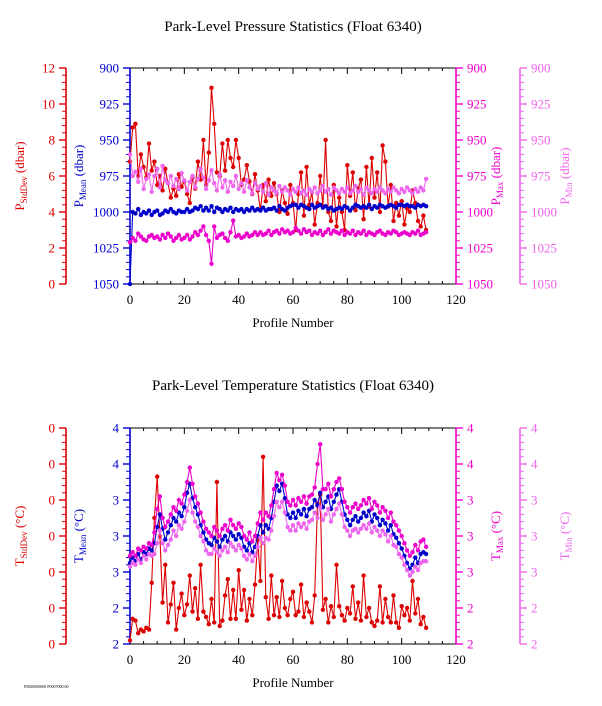 This screenshot has width=602, height=706. Describe the element at coordinates (402, 659) in the screenshot. I see `x-tick-label: 100` at that location.